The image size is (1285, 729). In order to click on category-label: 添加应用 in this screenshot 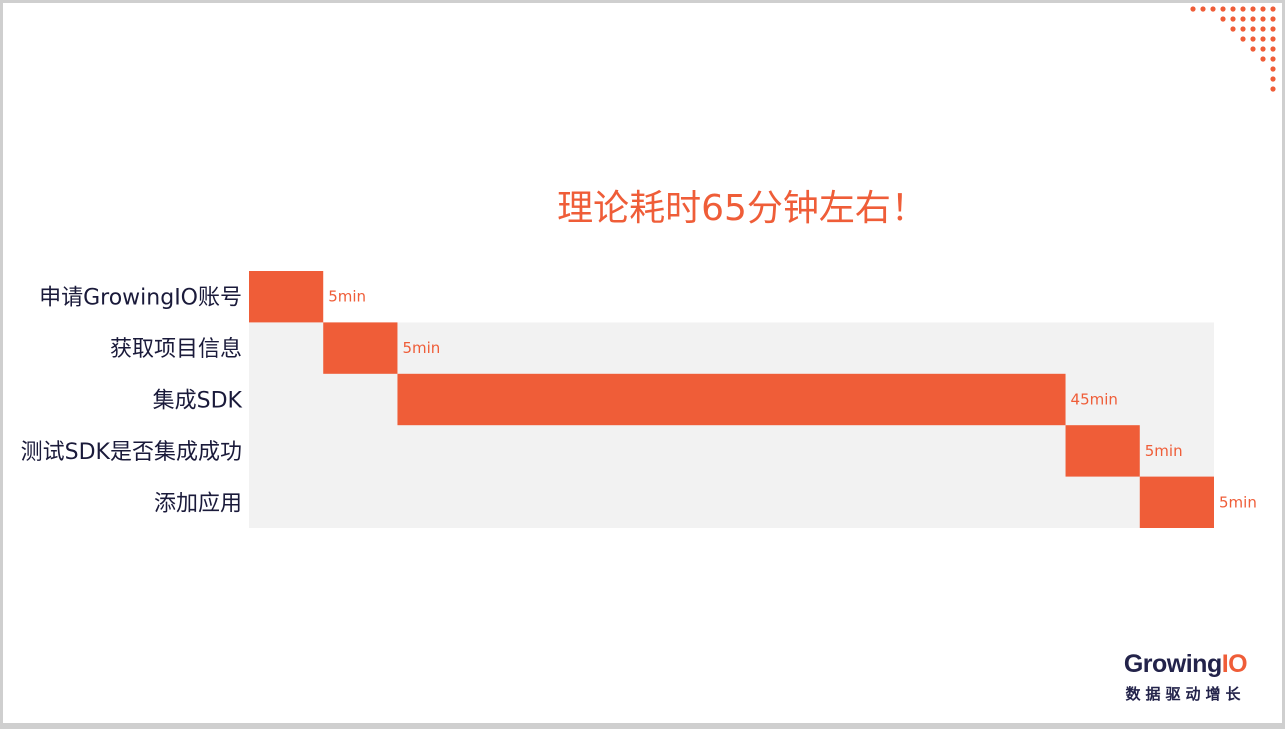, I will do `click(198, 503)`.